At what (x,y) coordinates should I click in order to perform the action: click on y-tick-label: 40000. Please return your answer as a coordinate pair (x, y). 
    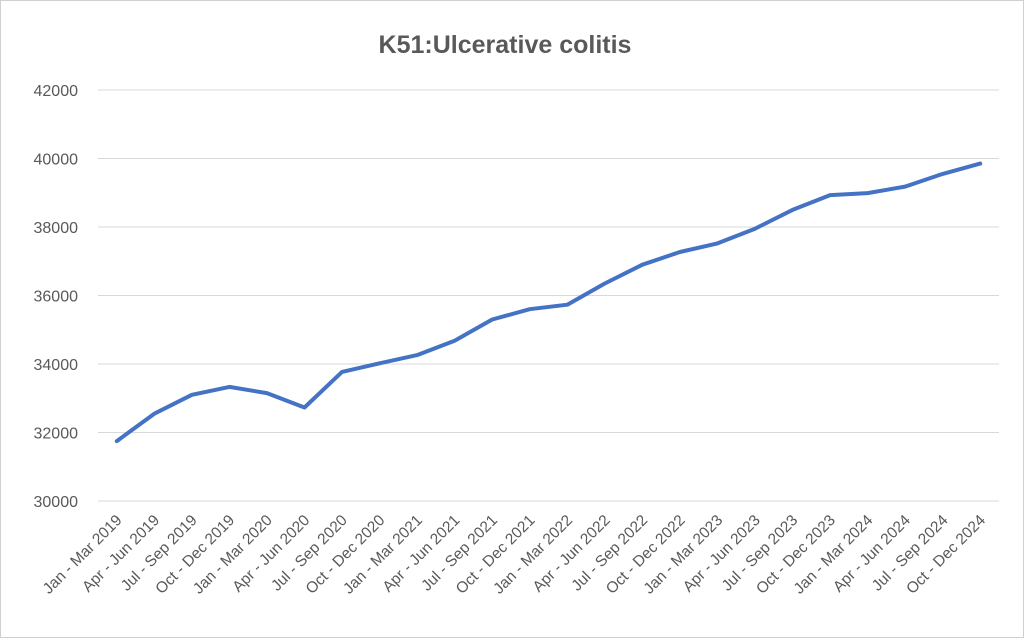
    Looking at the image, I should click on (56, 160).